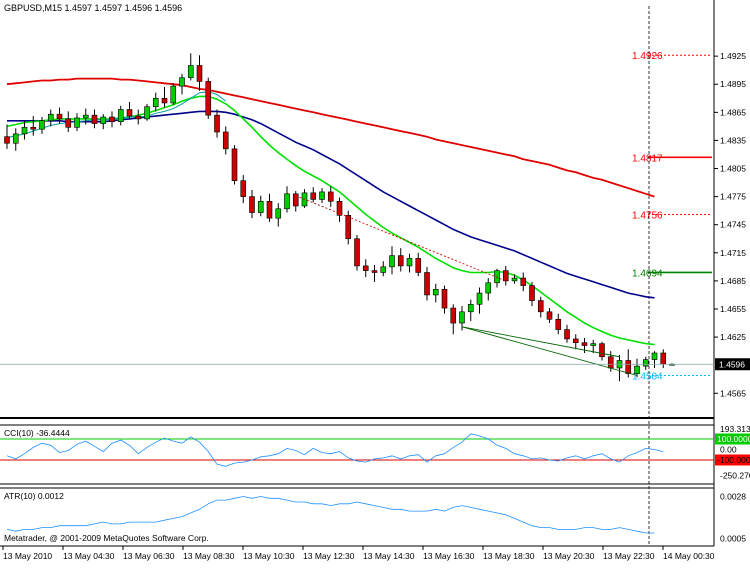 This screenshot has width=750, height=568. Describe the element at coordinates (509, 556) in the screenshot. I see `time-tick-label: 13 May 18:30` at that location.